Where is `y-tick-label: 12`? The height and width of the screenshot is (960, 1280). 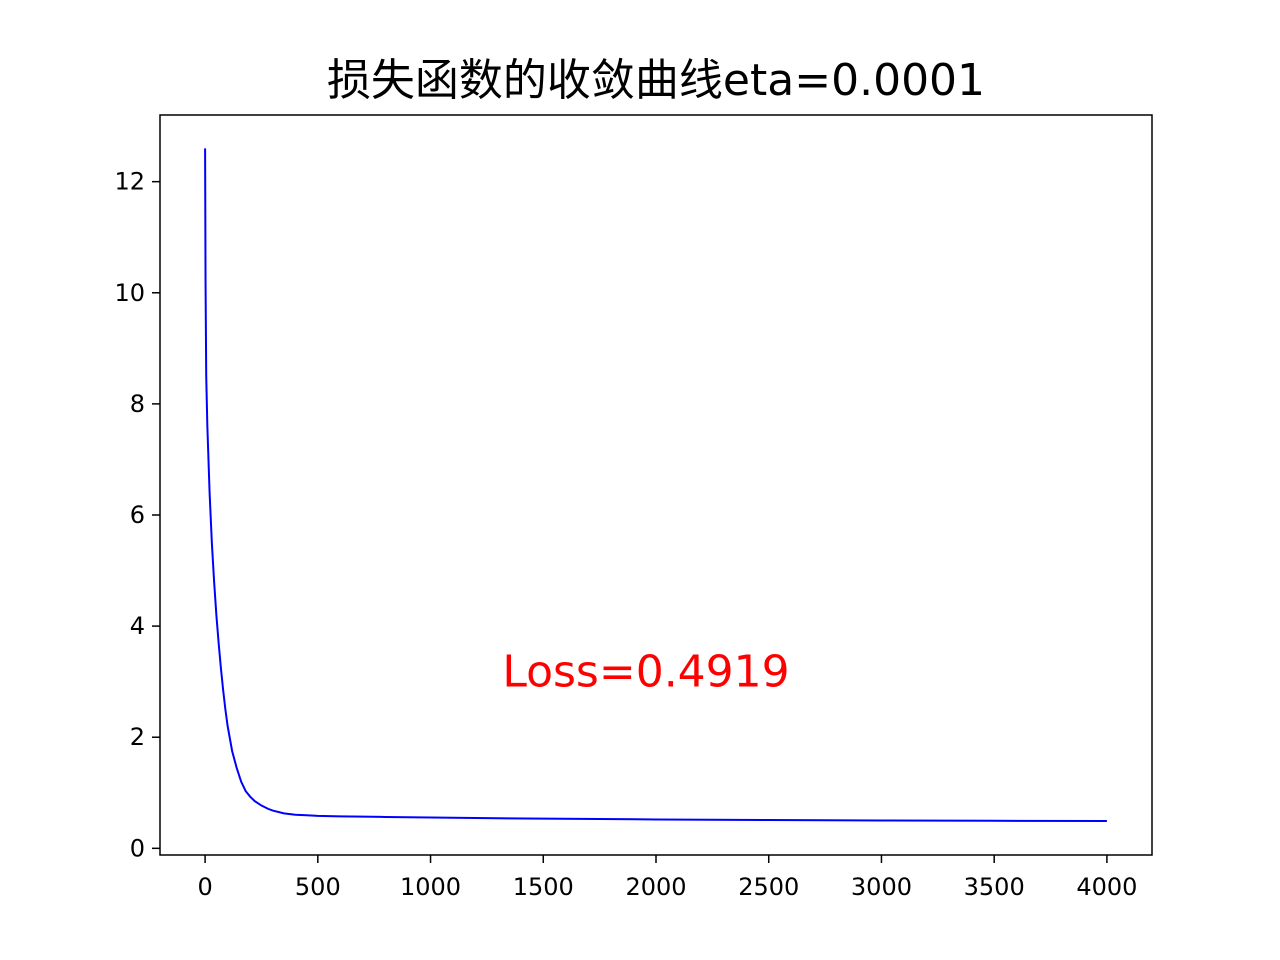
y-tick-label: 12 is located at coordinates (129, 182).